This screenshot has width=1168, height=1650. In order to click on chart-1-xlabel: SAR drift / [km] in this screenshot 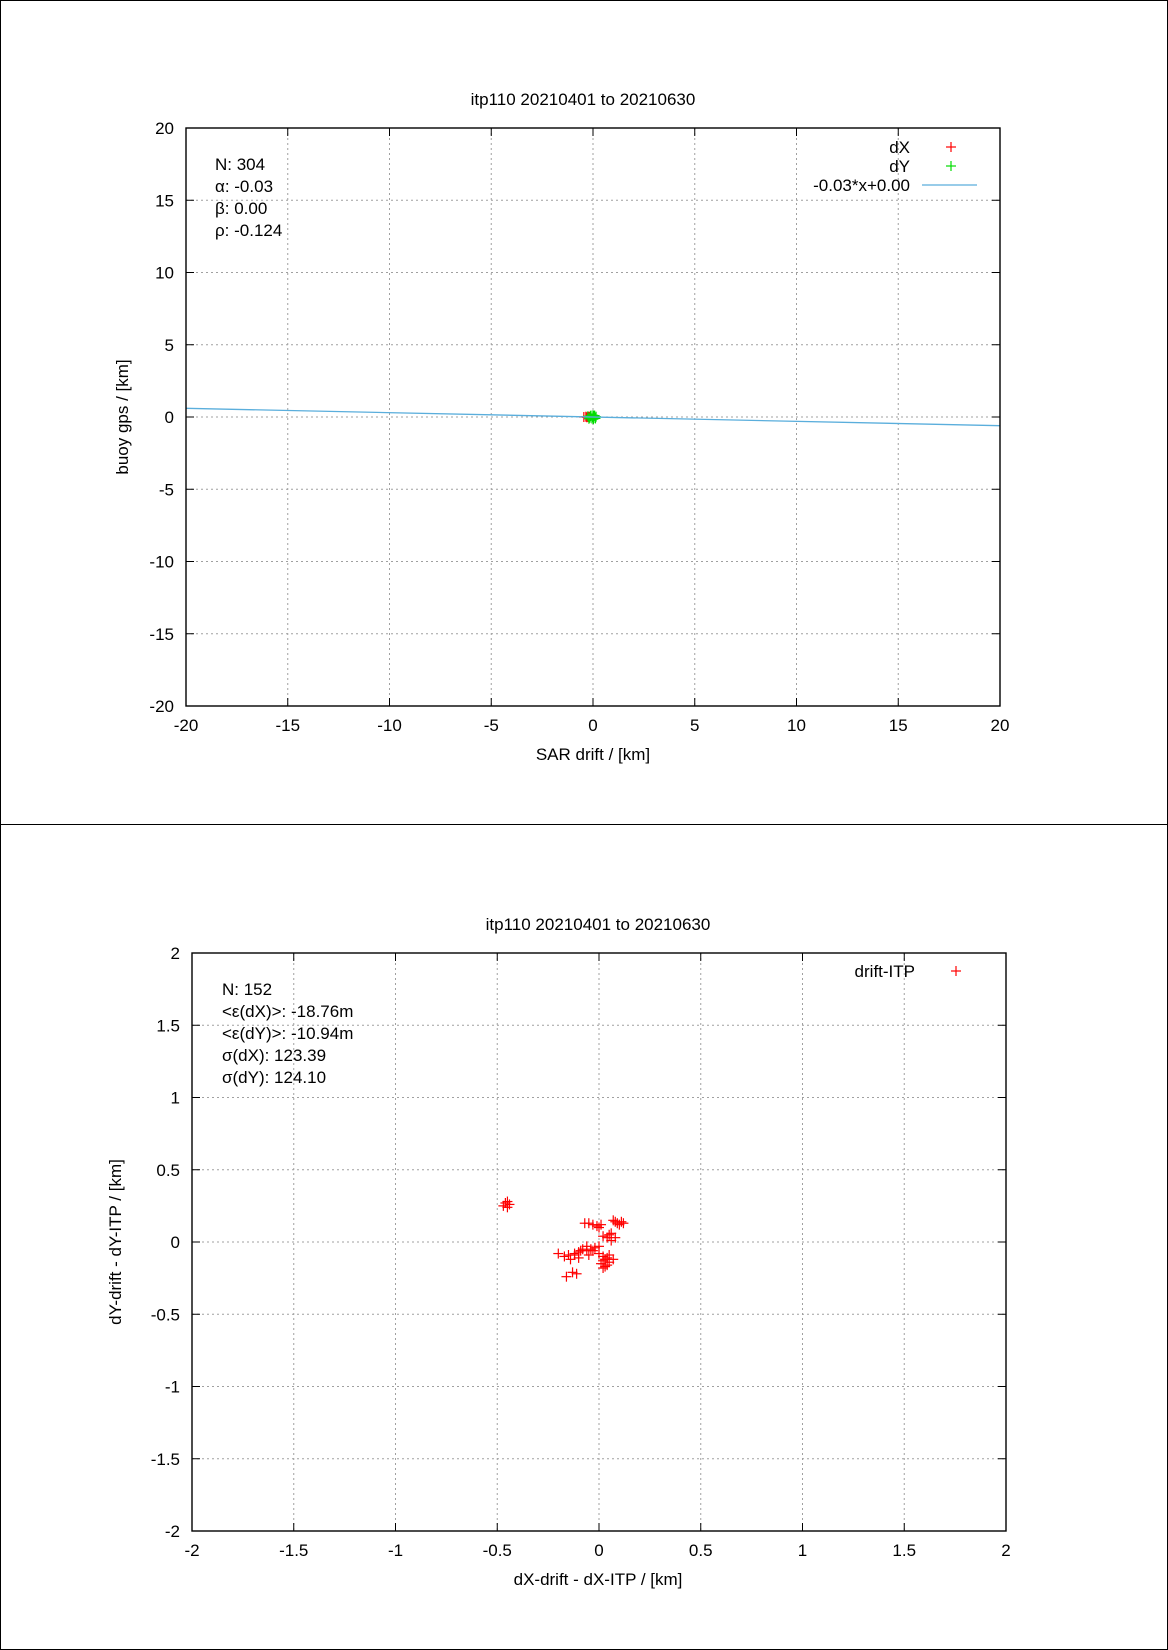, I will do `click(593, 754)`.